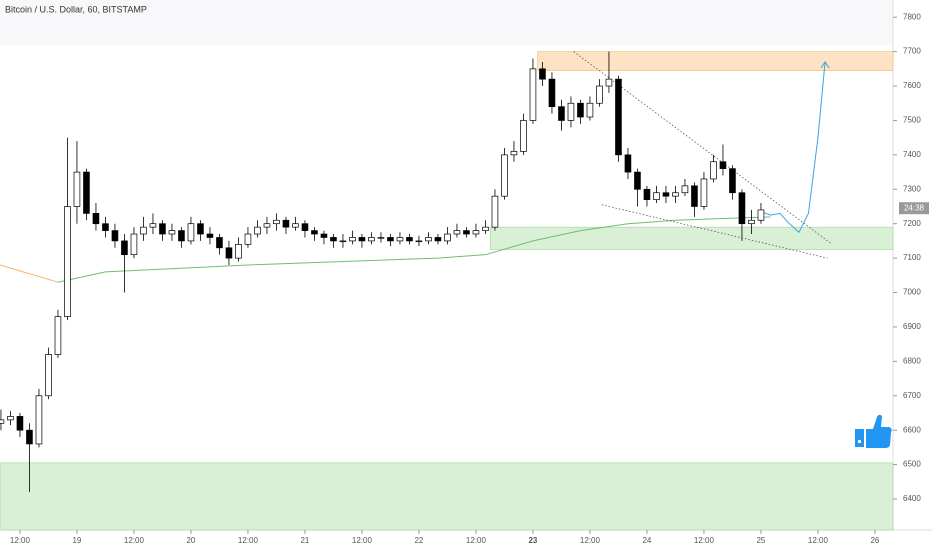  I want to click on y-tick-label: 6600, so click(912, 429).